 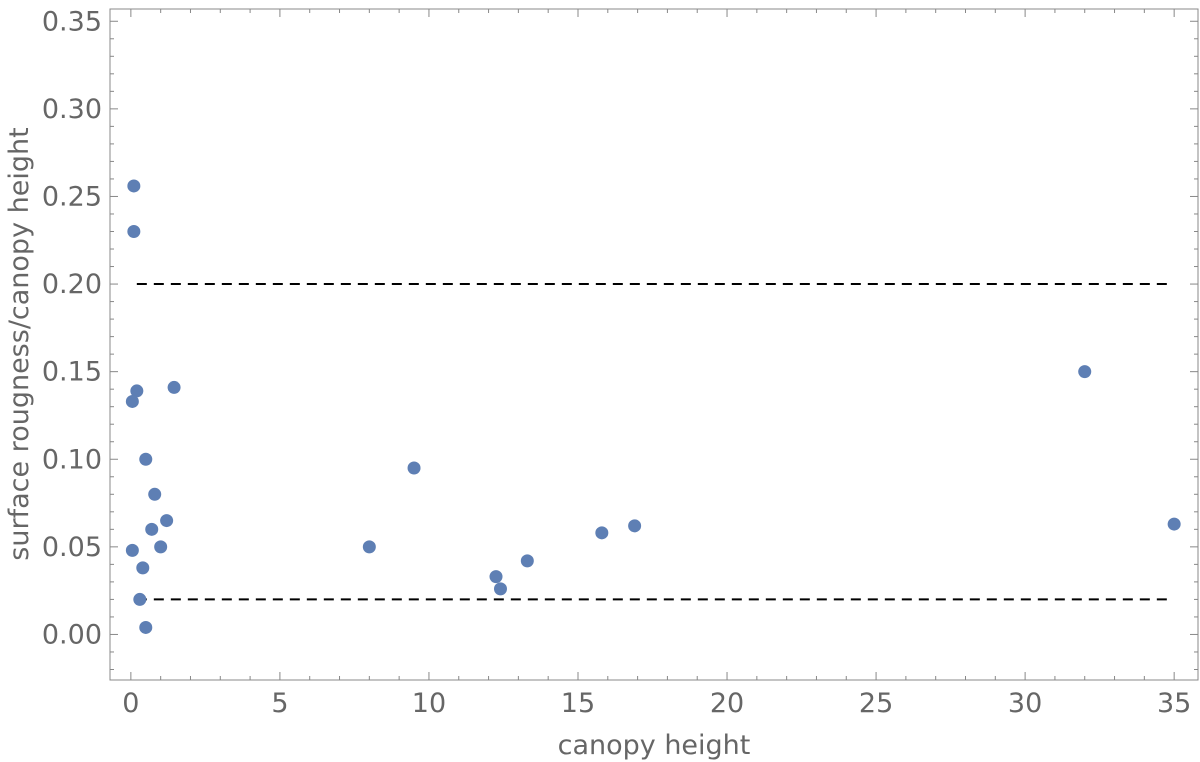 I want to click on x-tick-label: 25, so click(x=876, y=703).